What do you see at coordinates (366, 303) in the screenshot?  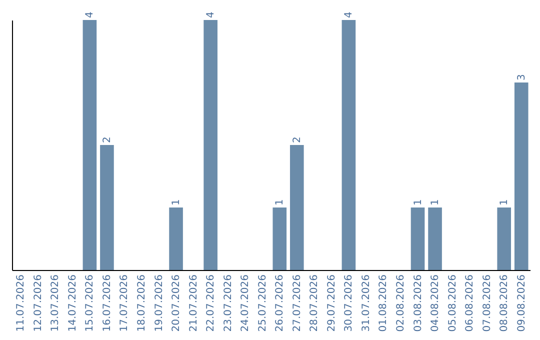 I see `x-tick-label: 31.07.2026` at bounding box center [366, 303].